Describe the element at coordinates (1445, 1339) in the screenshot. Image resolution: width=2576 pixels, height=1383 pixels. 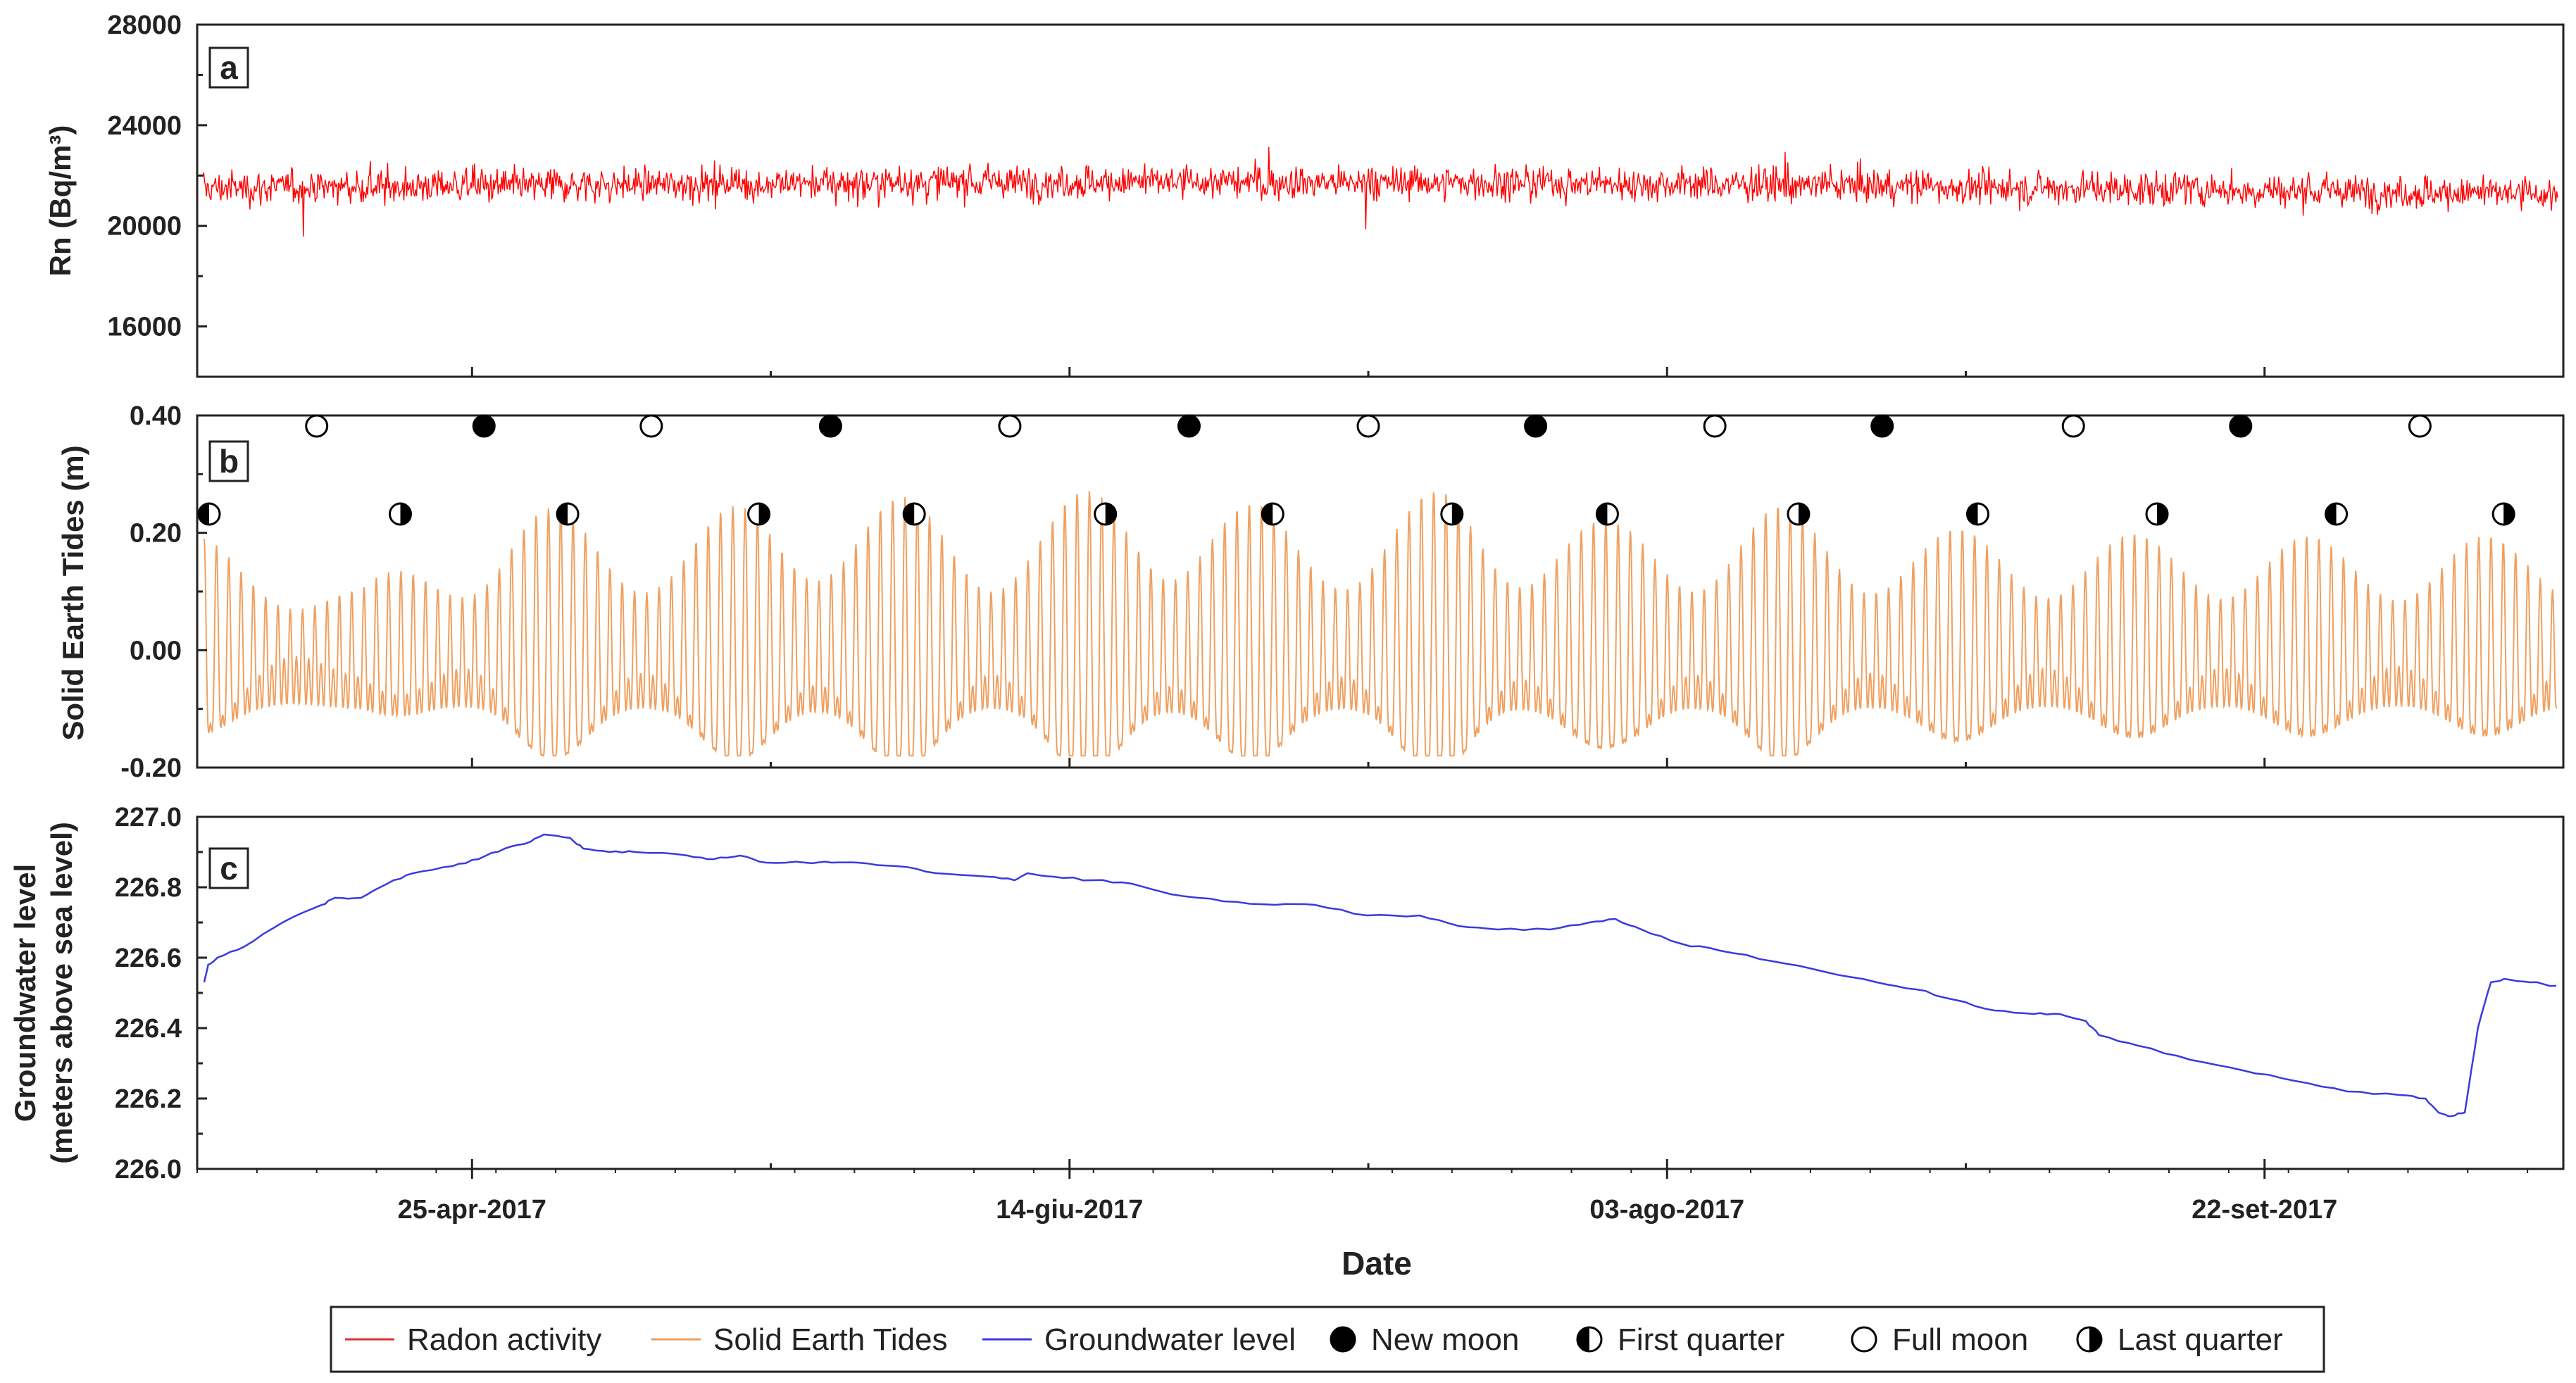
I see `legend-label: New moon` at that location.